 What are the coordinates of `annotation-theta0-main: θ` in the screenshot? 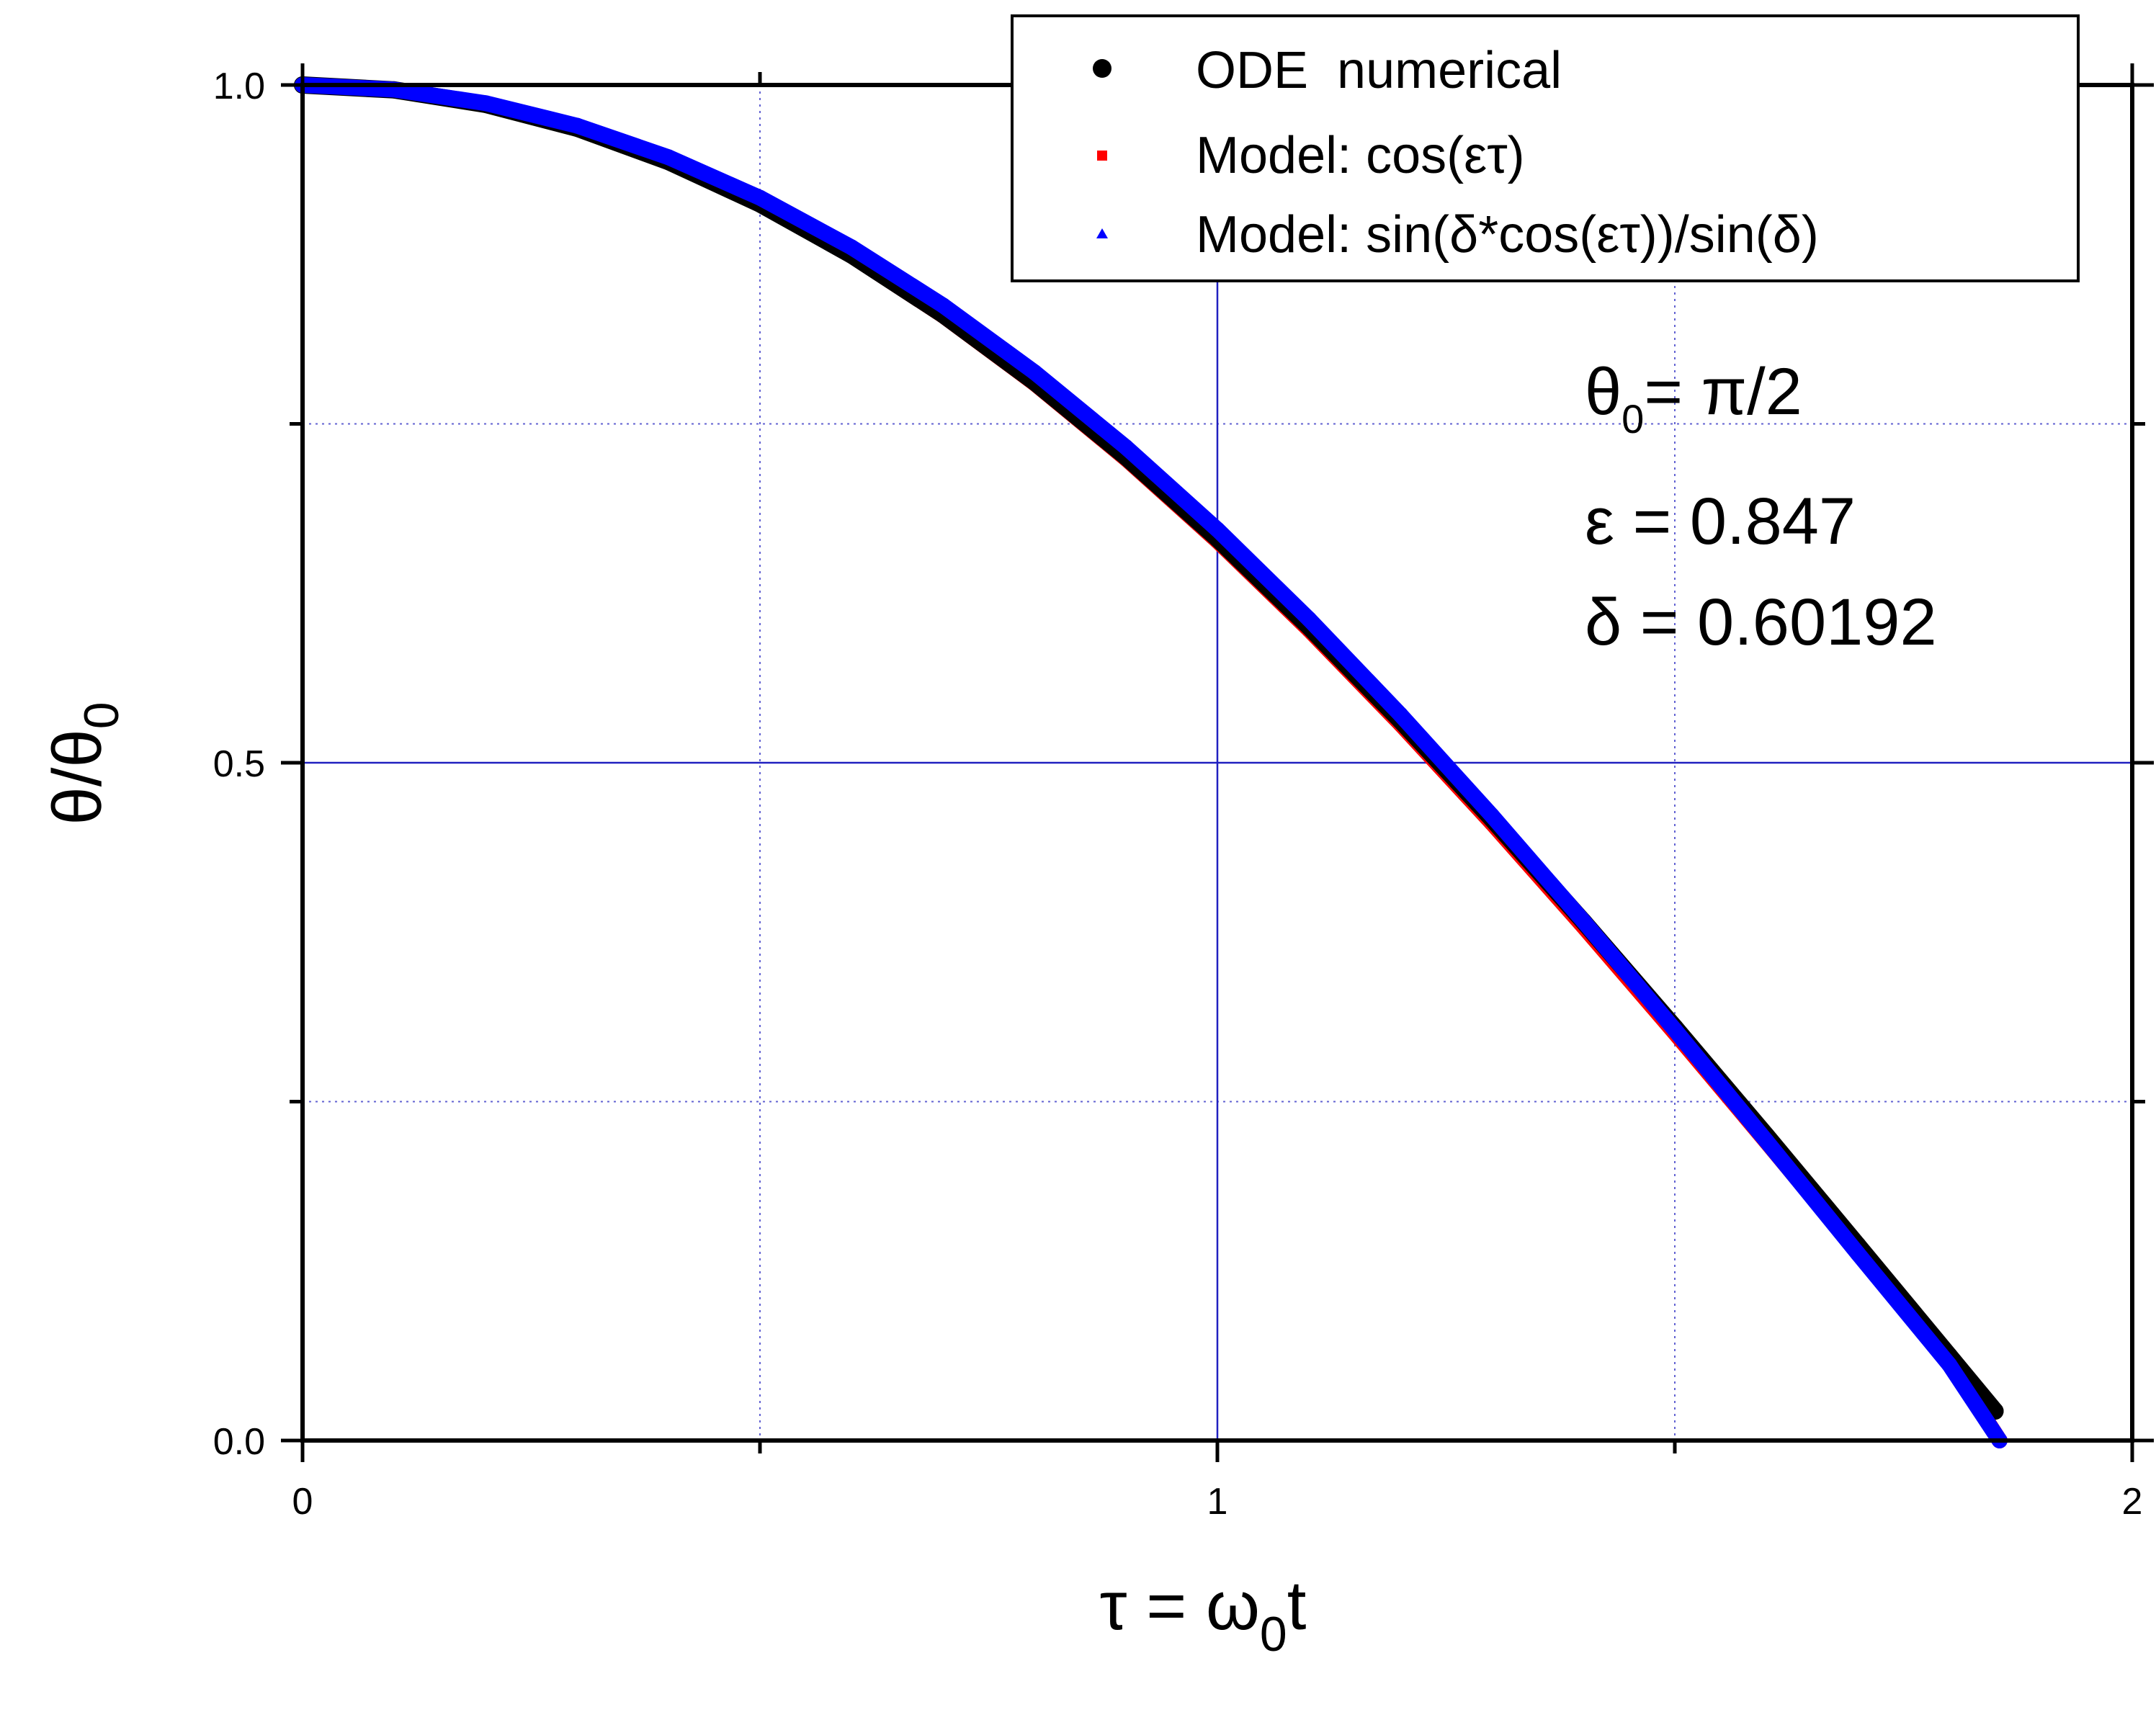 It's located at (1603, 392).